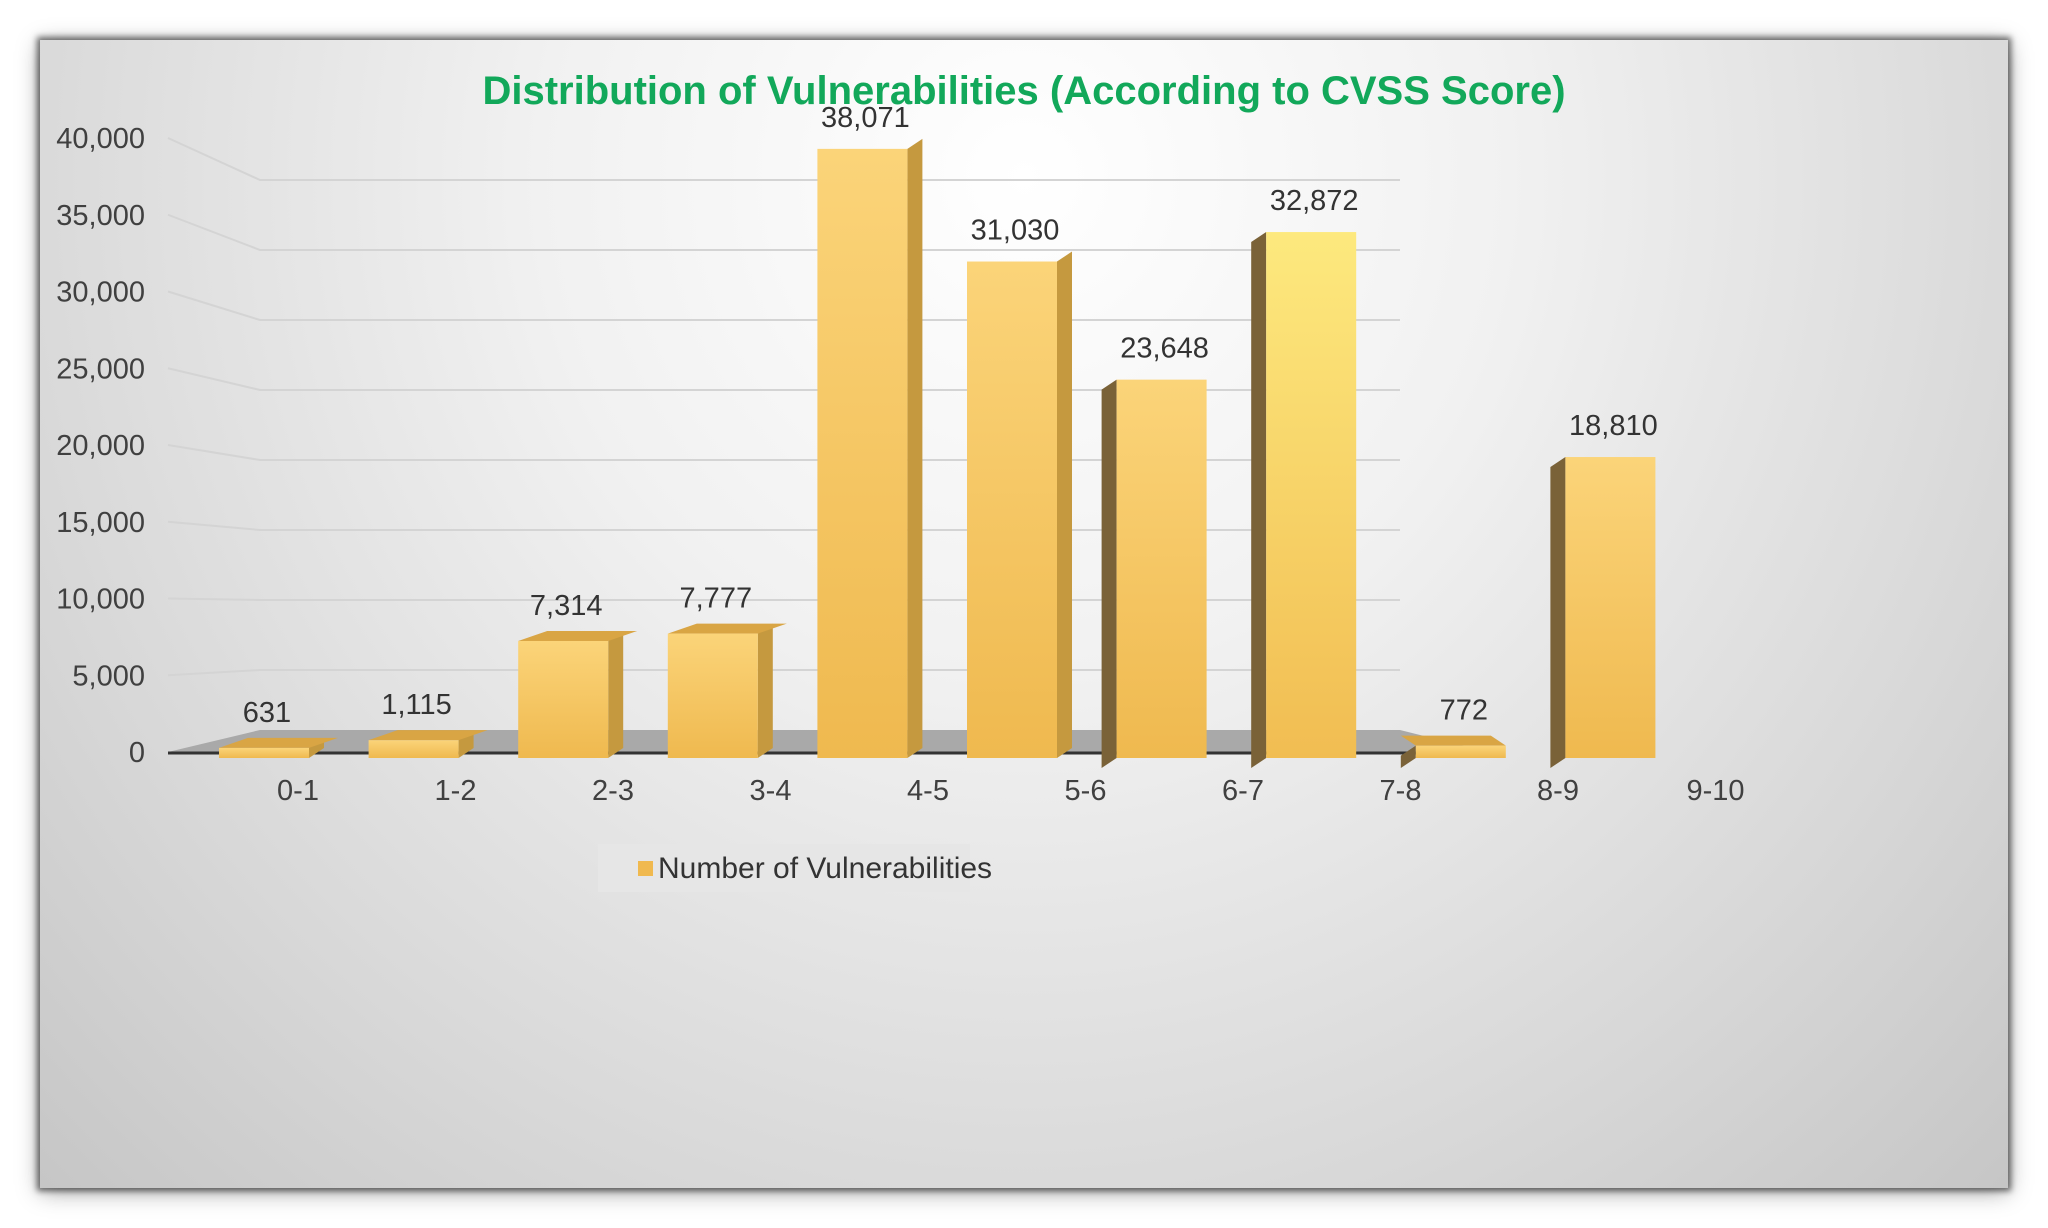  What do you see at coordinates (267, 713) in the screenshot?
I see `data-label: 631` at bounding box center [267, 713].